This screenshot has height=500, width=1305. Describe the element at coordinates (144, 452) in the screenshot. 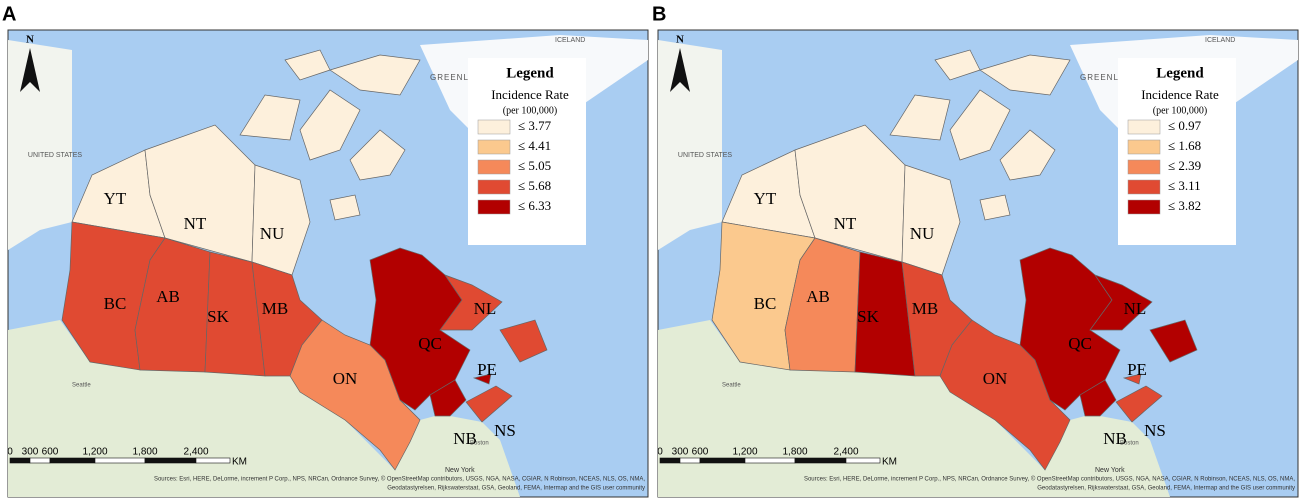

I see `scale-label: 1,800` at that location.